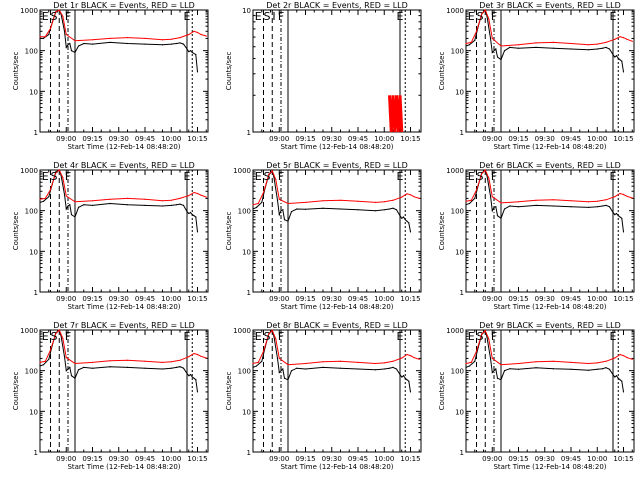  Describe the element at coordinates (171, 459) in the screenshot. I see `x-tick-label: 10:00` at that location.